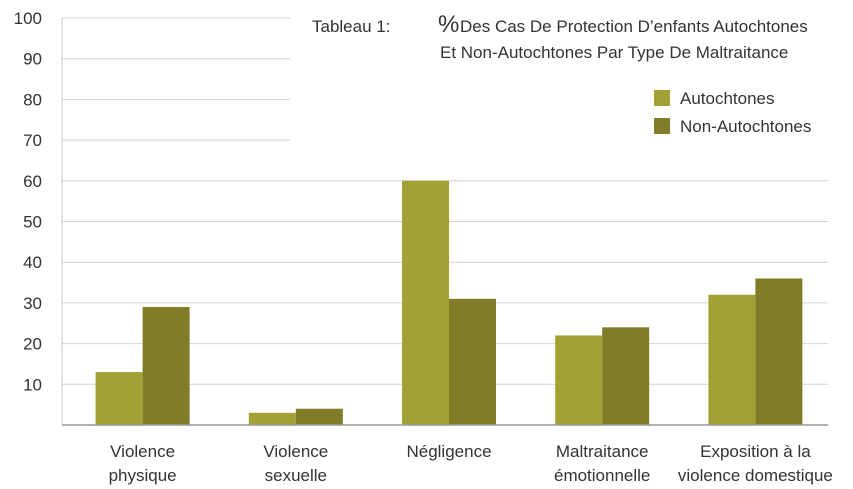 This screenshot has width=853, height=489. What do you see at coordinates (28, 18) in the screenshot?
I see `y-tick-label: 100` at bounding box center [28, 18].